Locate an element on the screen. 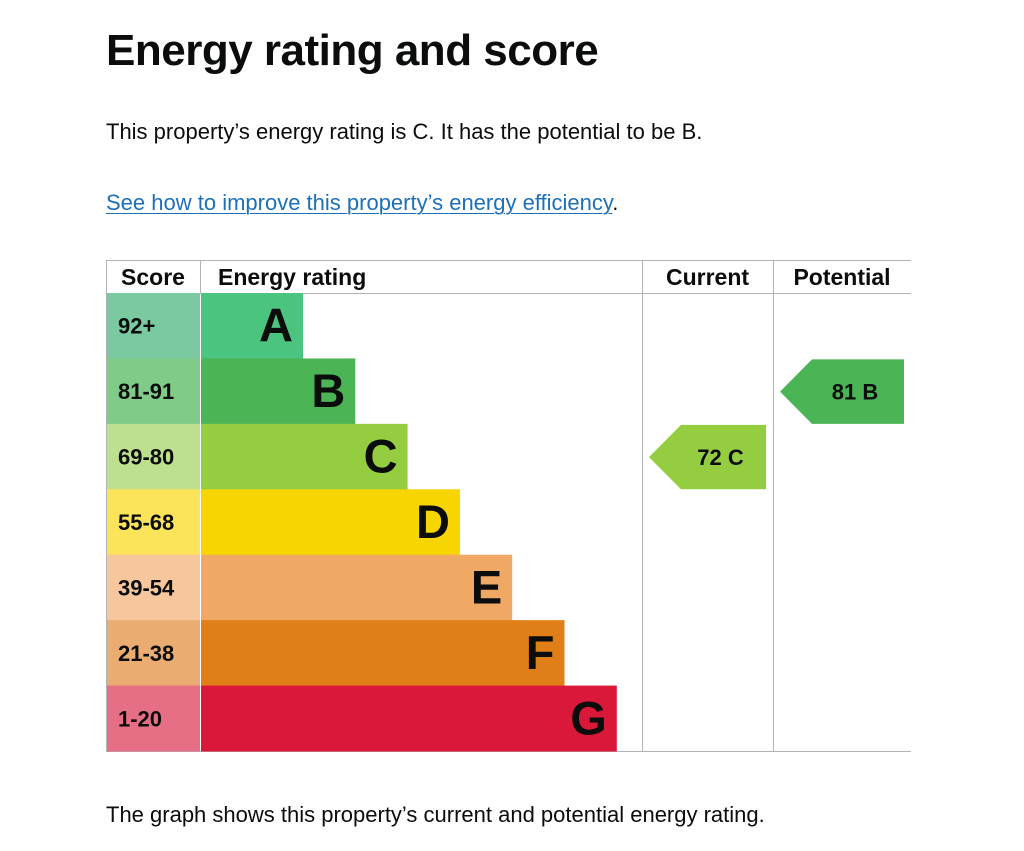  rating-letter-e: E is located at coordinates (486, 586).